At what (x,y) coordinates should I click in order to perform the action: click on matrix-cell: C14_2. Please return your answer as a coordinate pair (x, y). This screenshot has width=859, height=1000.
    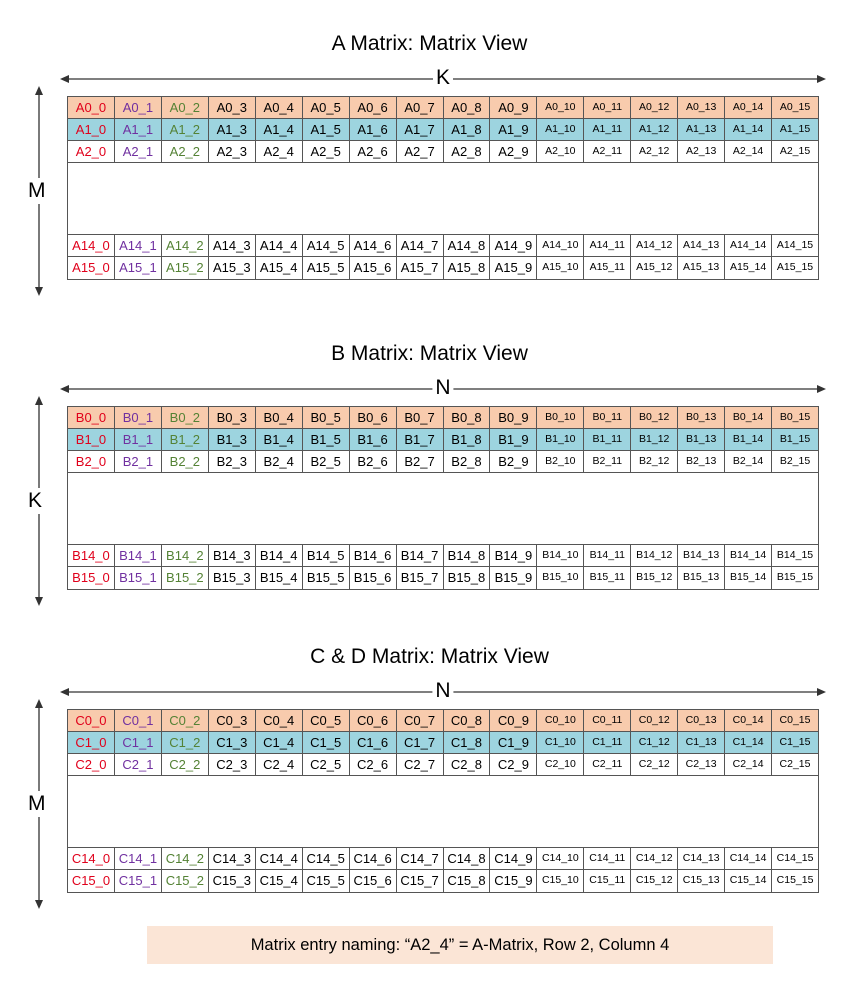
    Looking at the image, I should click on (185, 858).